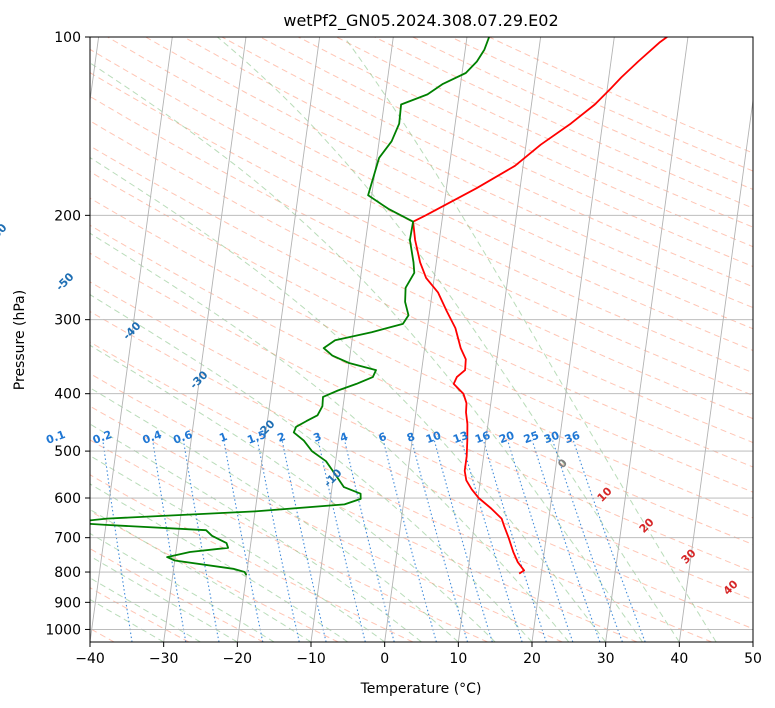 This screenshot has height=708, width=775. Describe the element at coordinates (131, 330) in the screenshot. I see `isotherm-label: -40` at that location.